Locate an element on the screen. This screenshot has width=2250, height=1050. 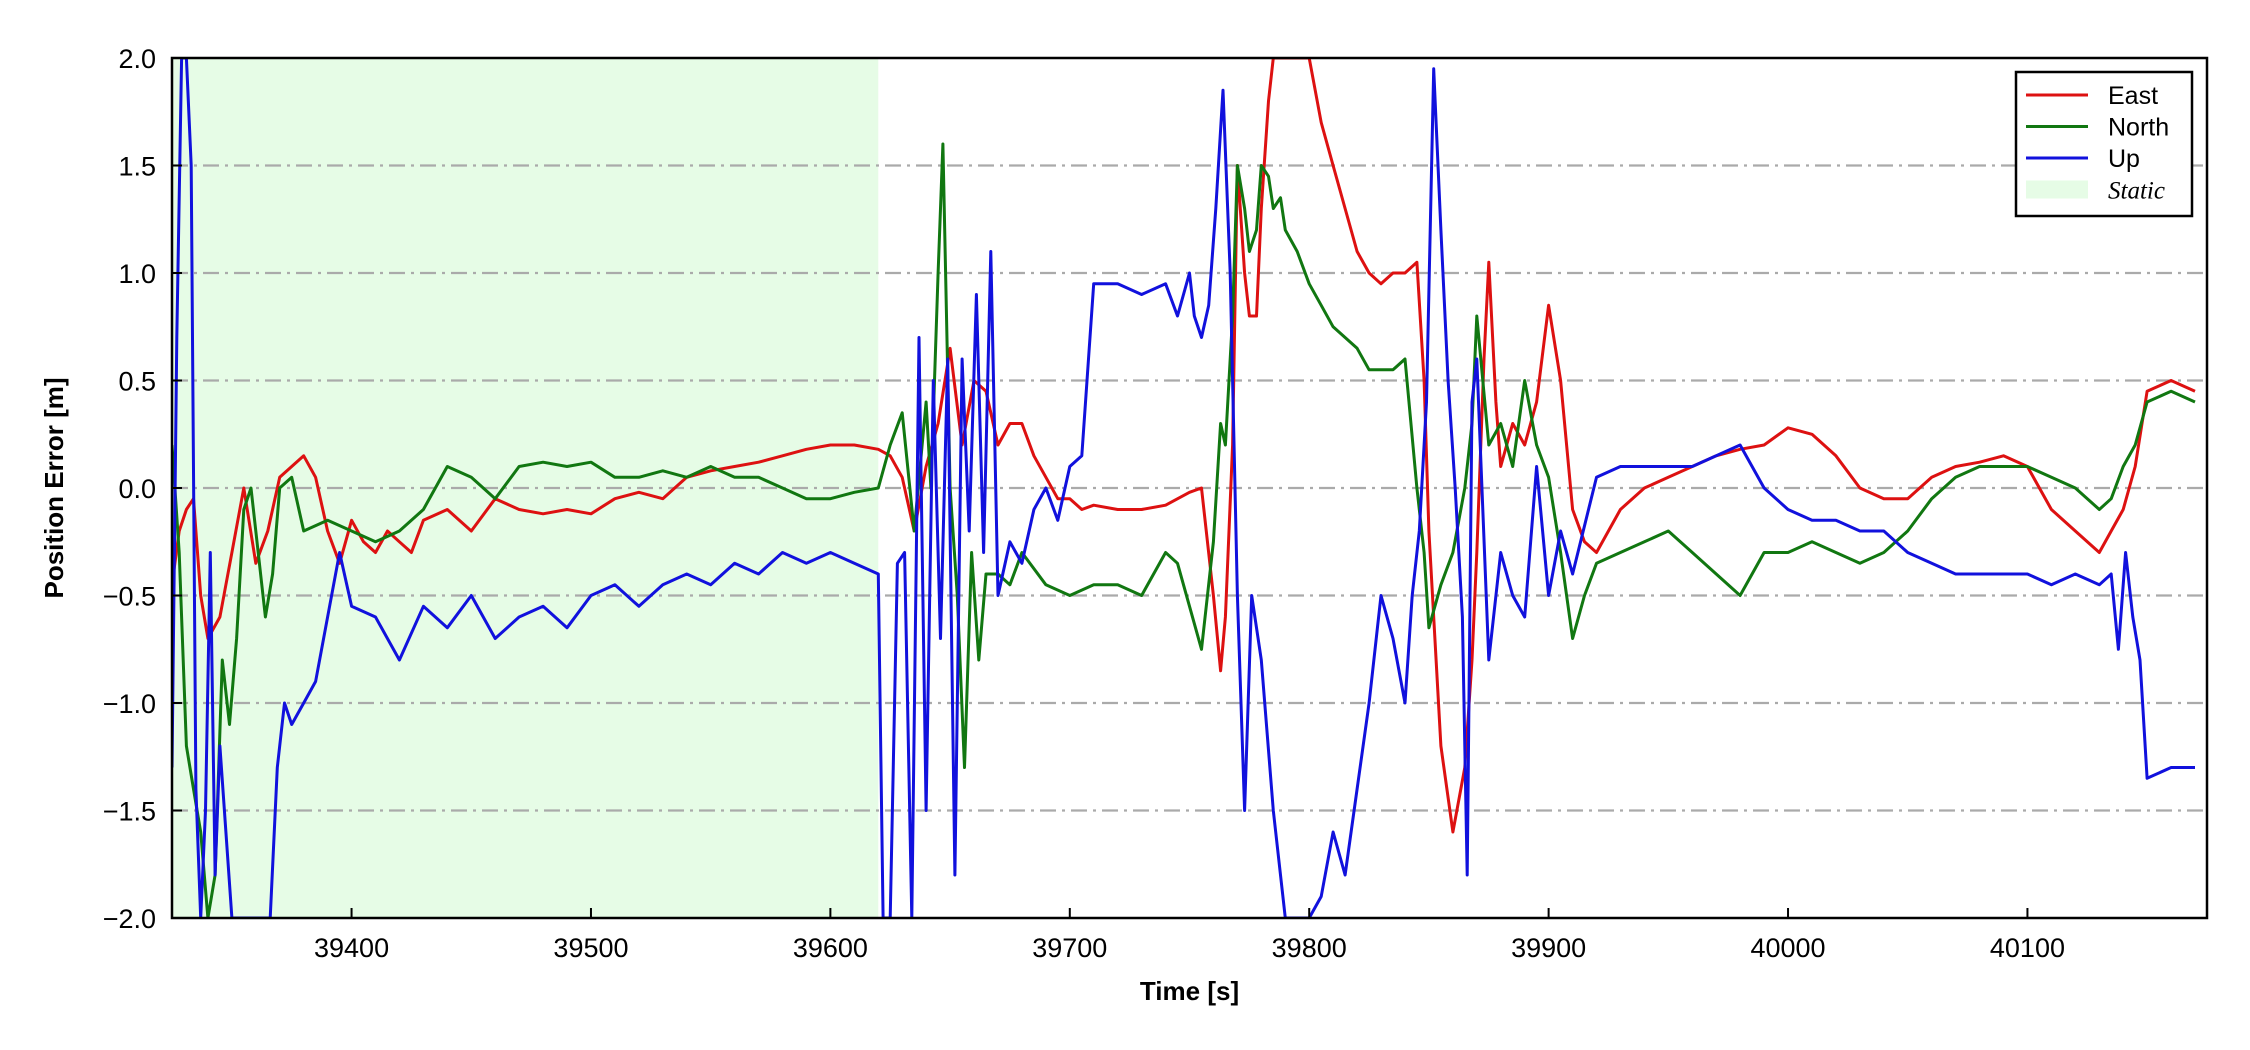
y-axis-title: Position Error [m] is located at coordinates (54, 487).